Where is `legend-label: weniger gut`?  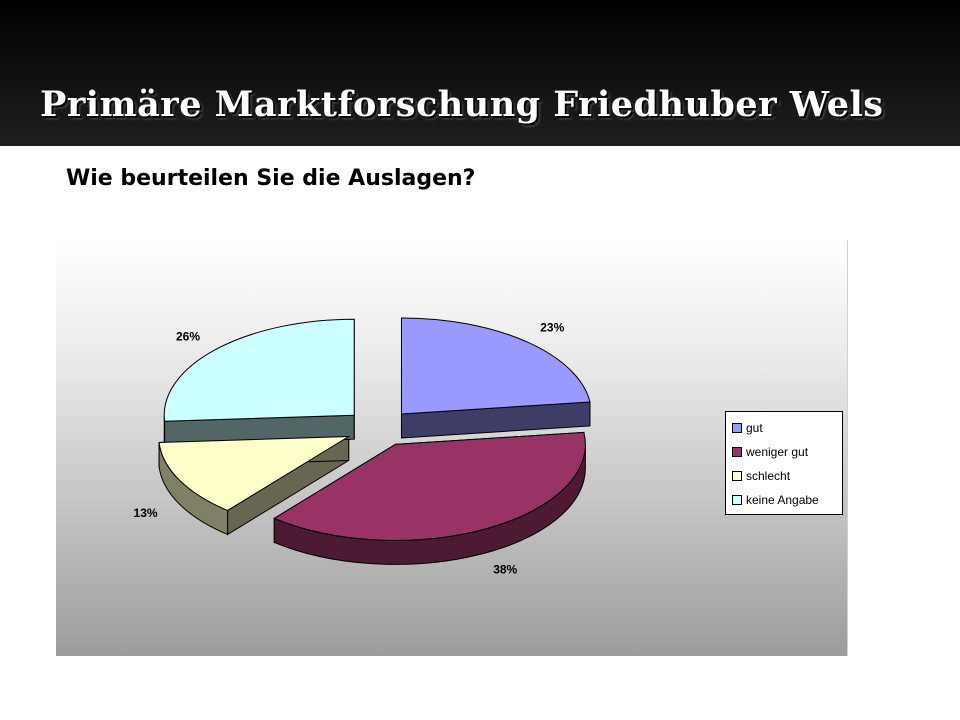
legend-label: weniger gut is located at coordinates (777, 452).